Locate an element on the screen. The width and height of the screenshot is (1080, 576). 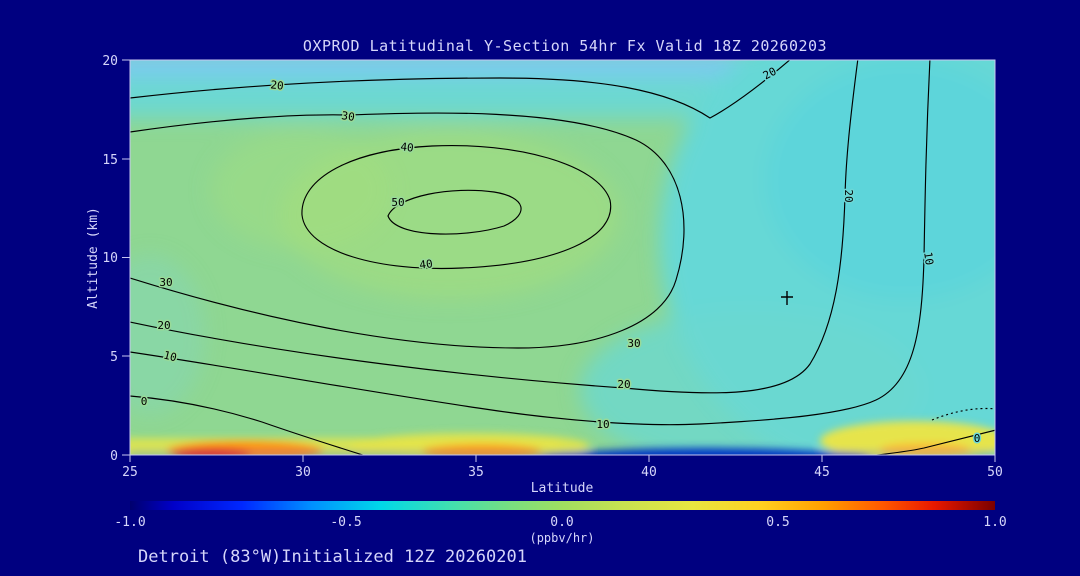
y-axis-ticks is located at coordinates (126, 257).